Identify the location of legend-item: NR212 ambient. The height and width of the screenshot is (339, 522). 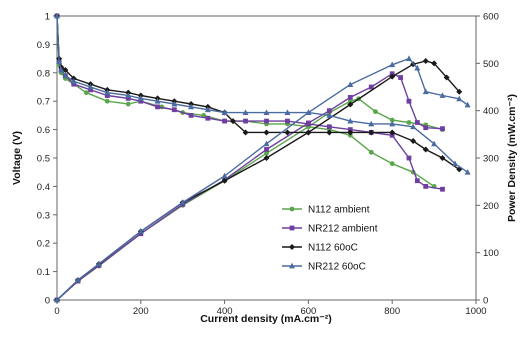
(330, 229).